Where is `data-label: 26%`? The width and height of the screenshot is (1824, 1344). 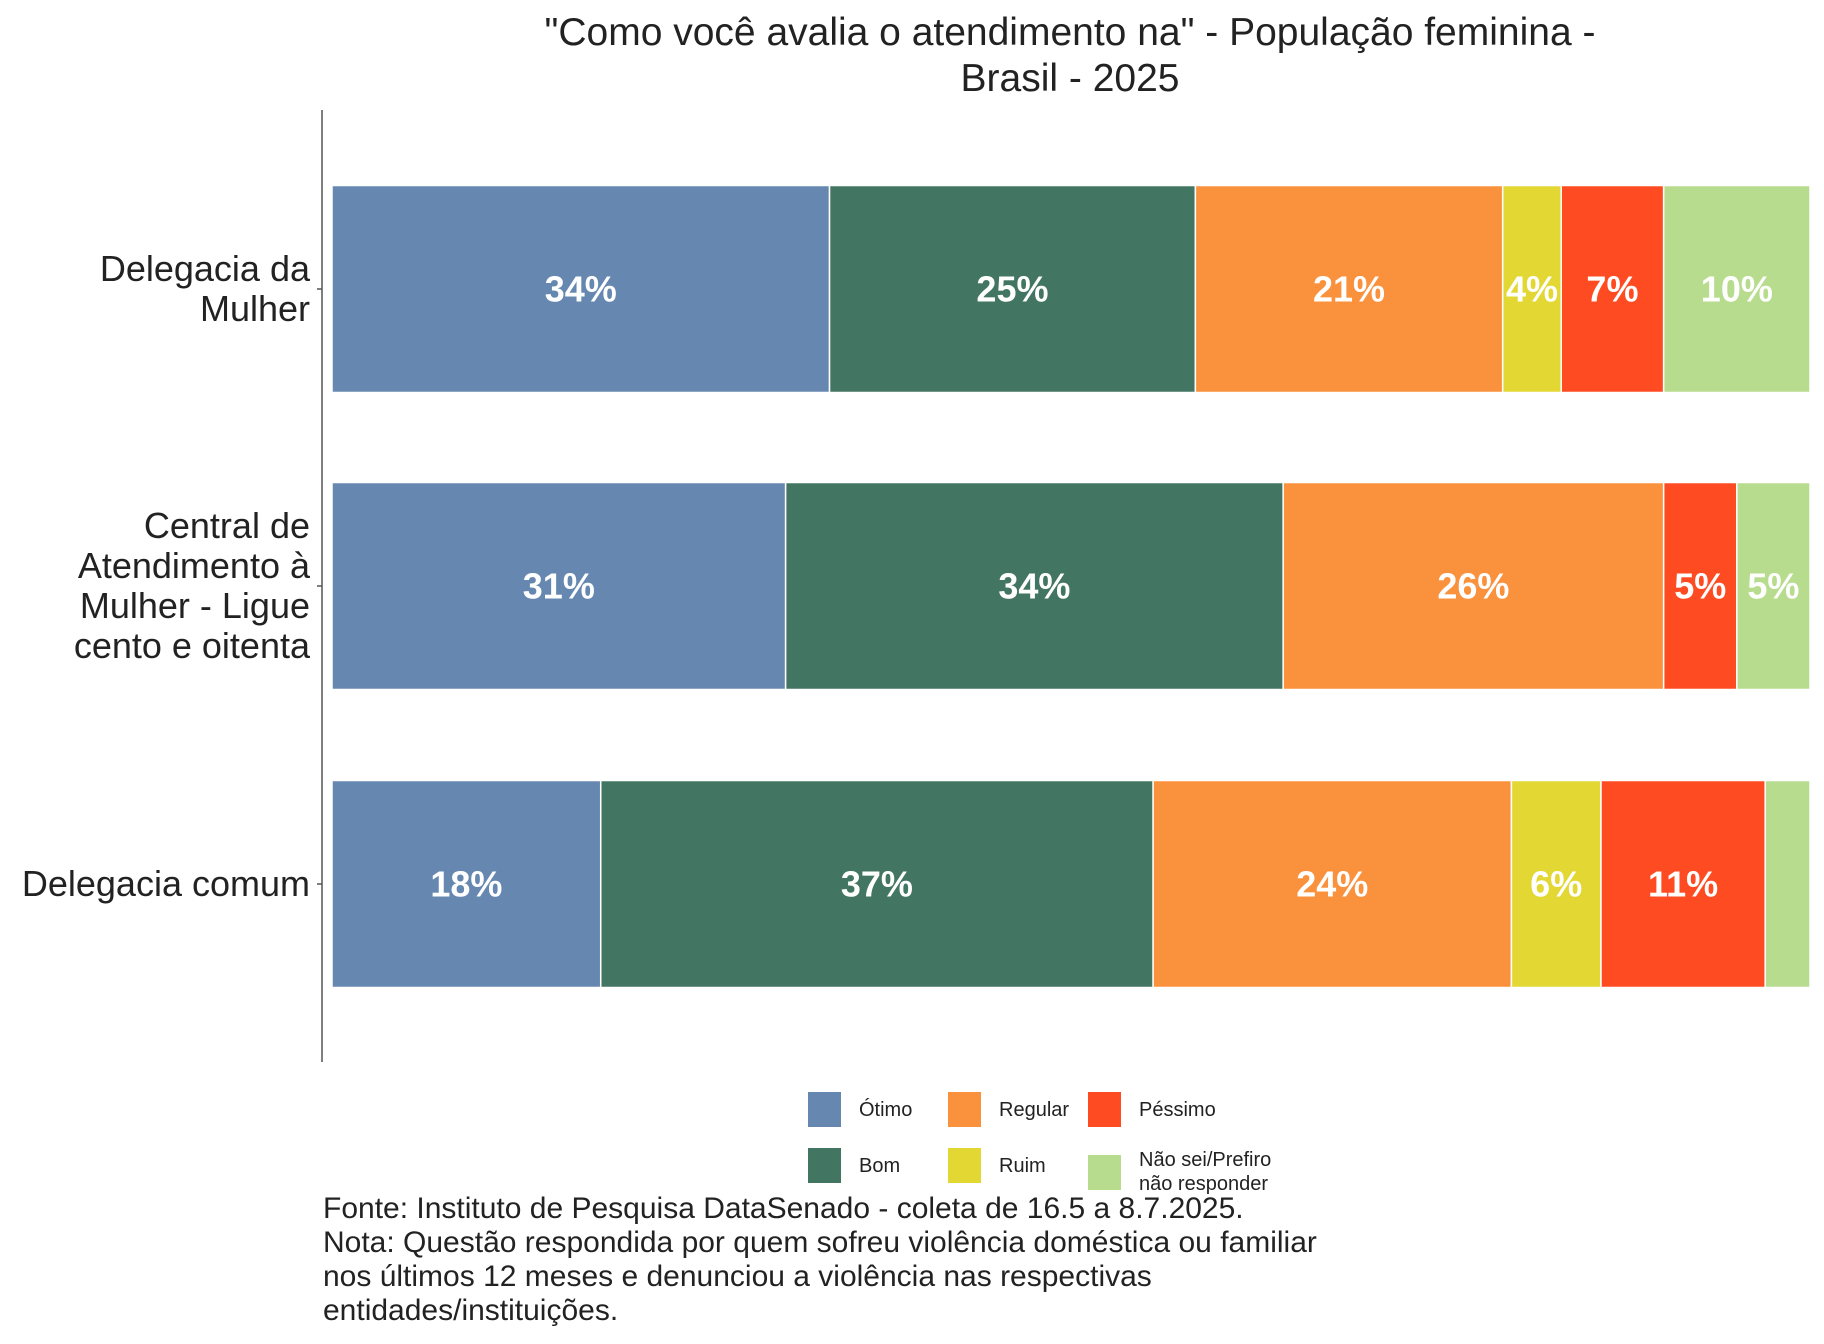
data-label: 26% is located at coordinates (1473, 586).